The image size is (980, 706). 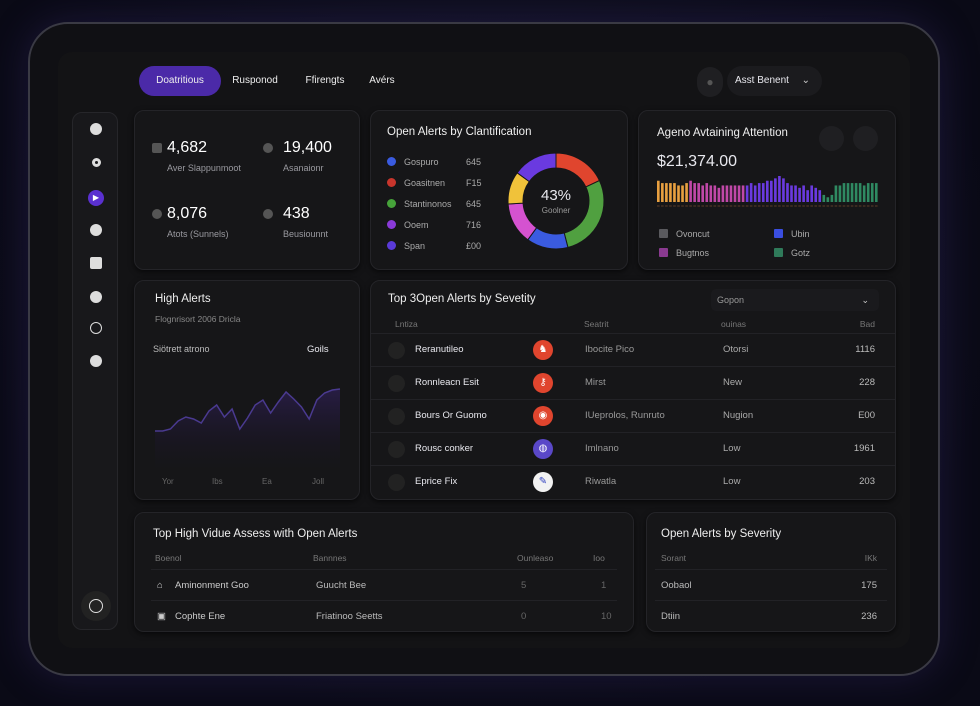 What do you see at coordinates (444, 448) in the screenshot?
I see `alert-name: Rousc conker` at bounding box center [444, 448].